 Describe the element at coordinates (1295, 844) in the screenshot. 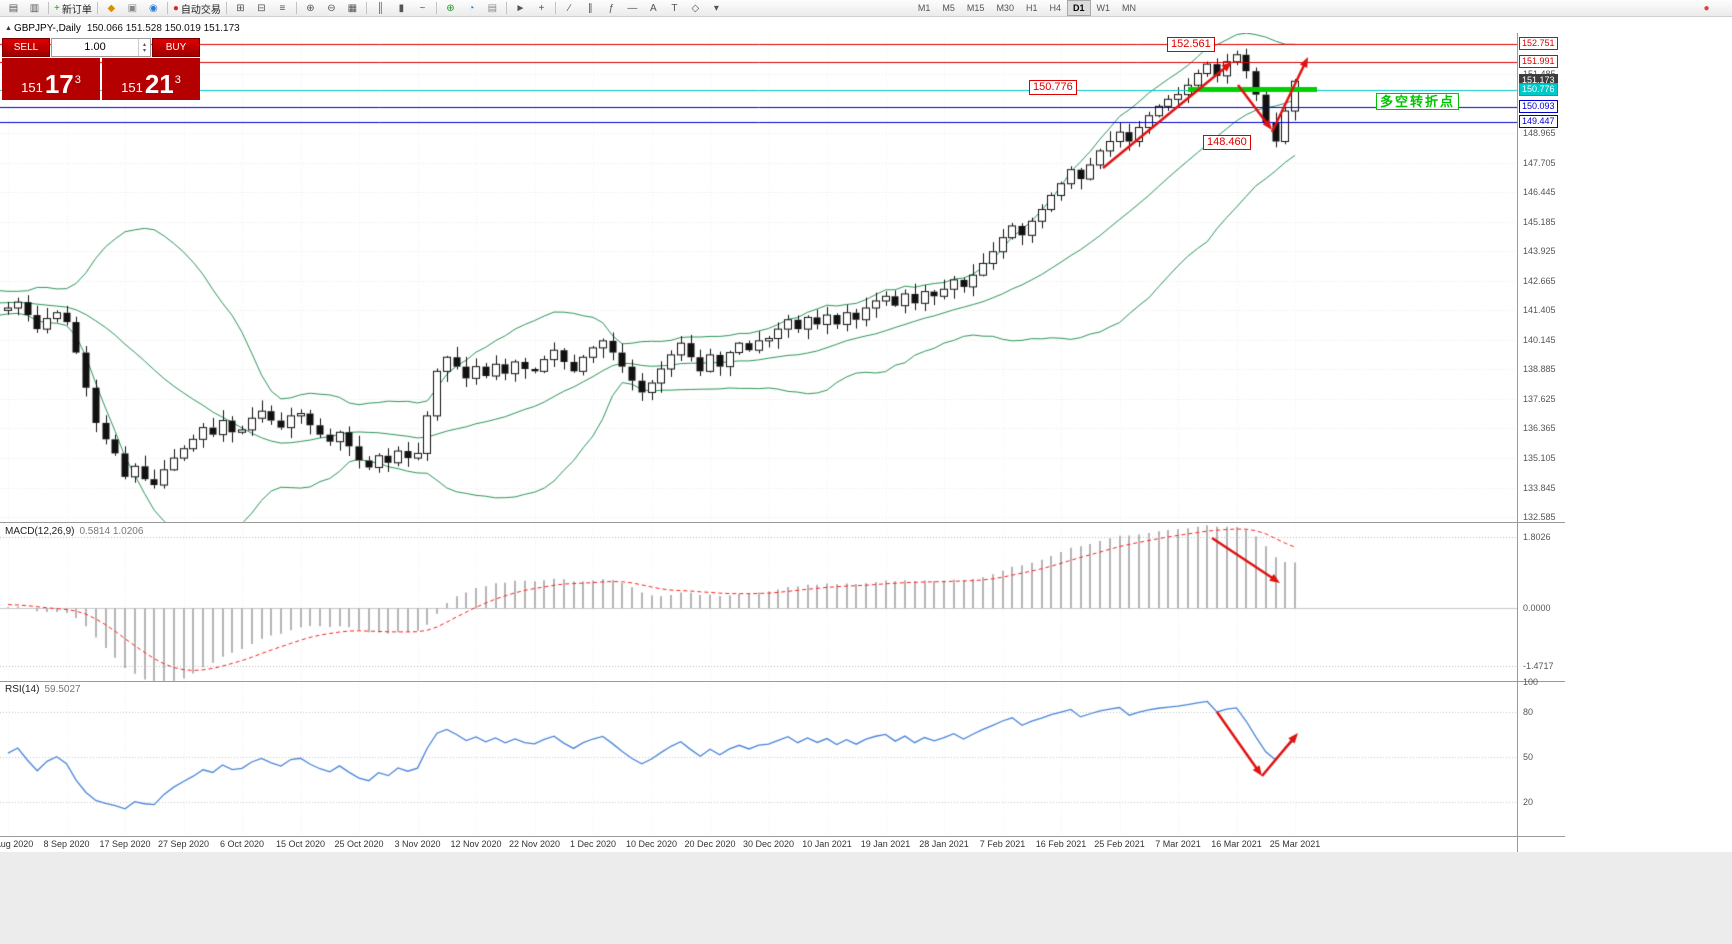

I see `date-label: 25 Mar 2021` at that location.